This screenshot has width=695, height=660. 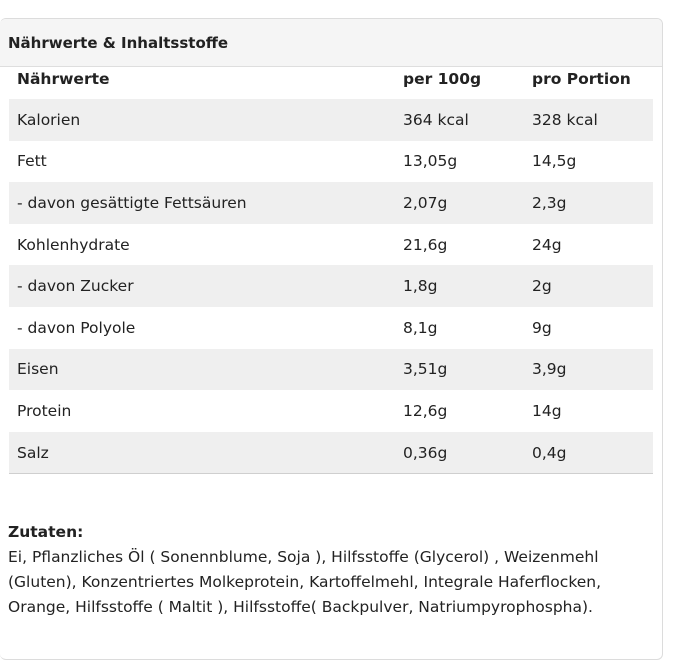 I want to click on value-per-100g: 3,51g, so click(x=459, y=369).